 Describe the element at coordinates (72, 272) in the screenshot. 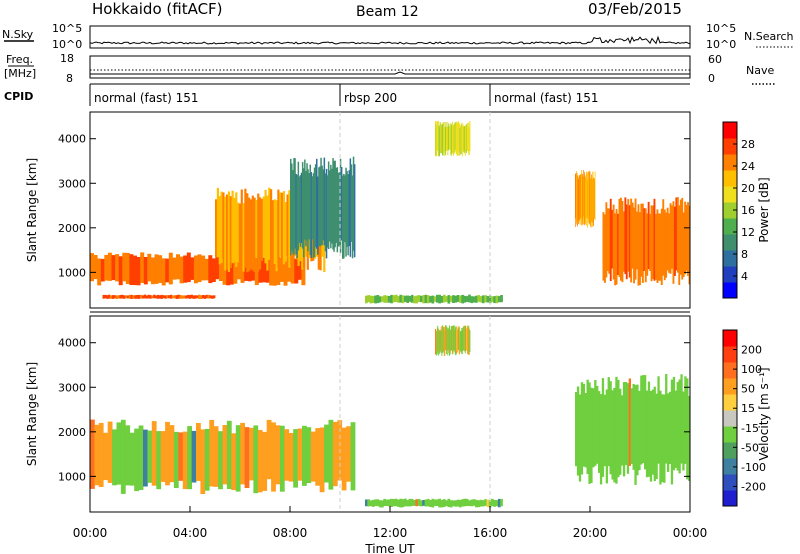

I see `y-tick-label: 1000` at that location.